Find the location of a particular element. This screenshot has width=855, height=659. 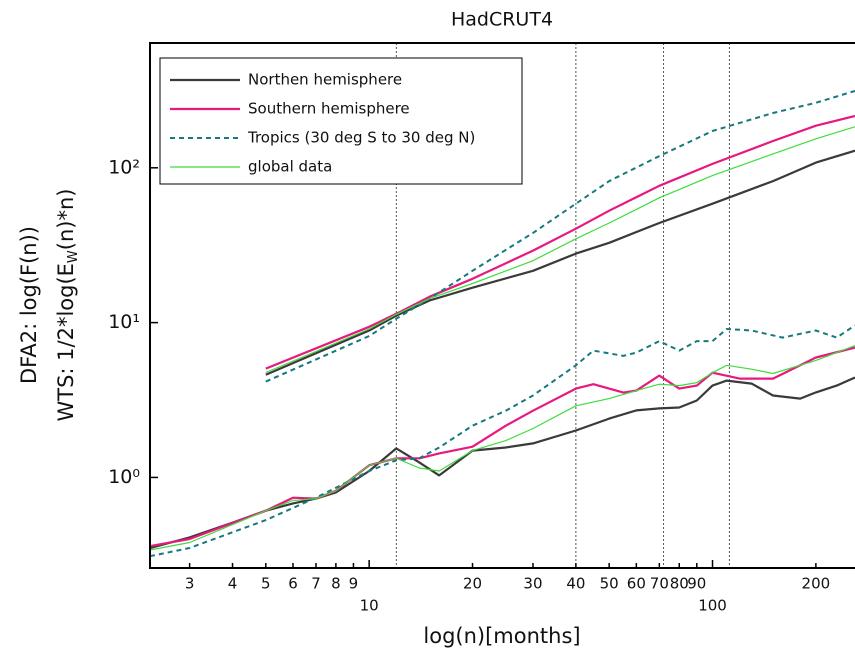

y-tick-label: 10¹ is located at coordinates (124, 322).